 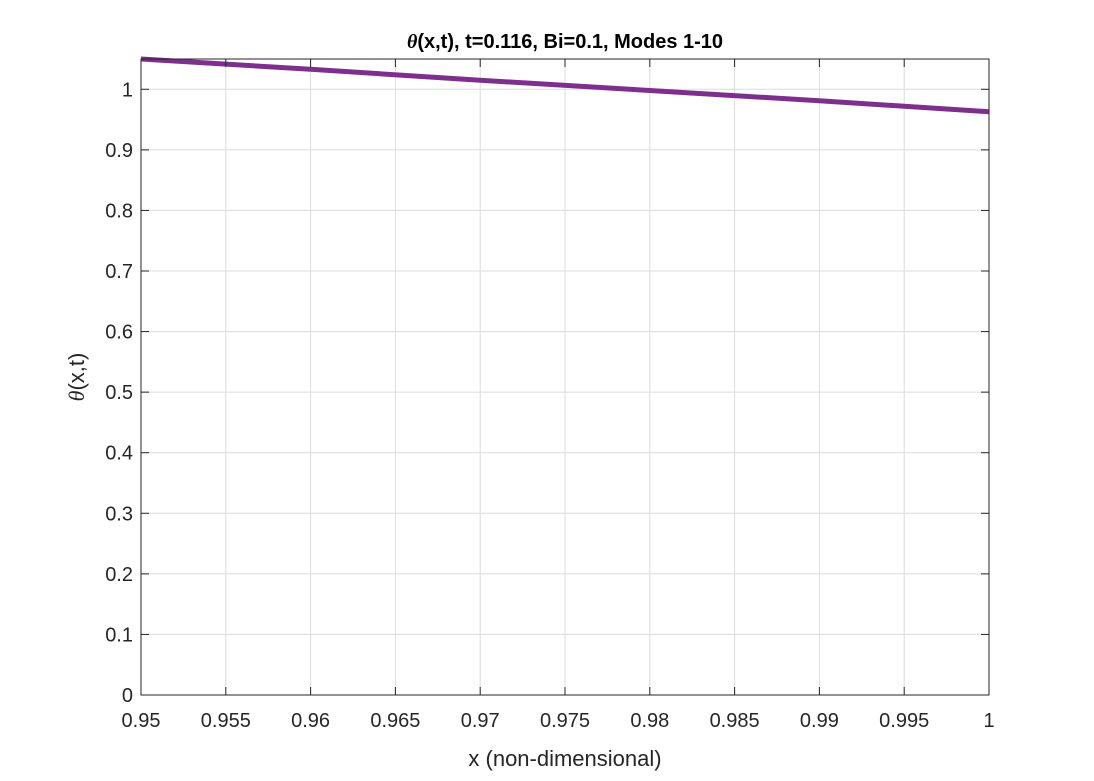 I want to click on y-tick-label: 1, so click(x=127, y=90).